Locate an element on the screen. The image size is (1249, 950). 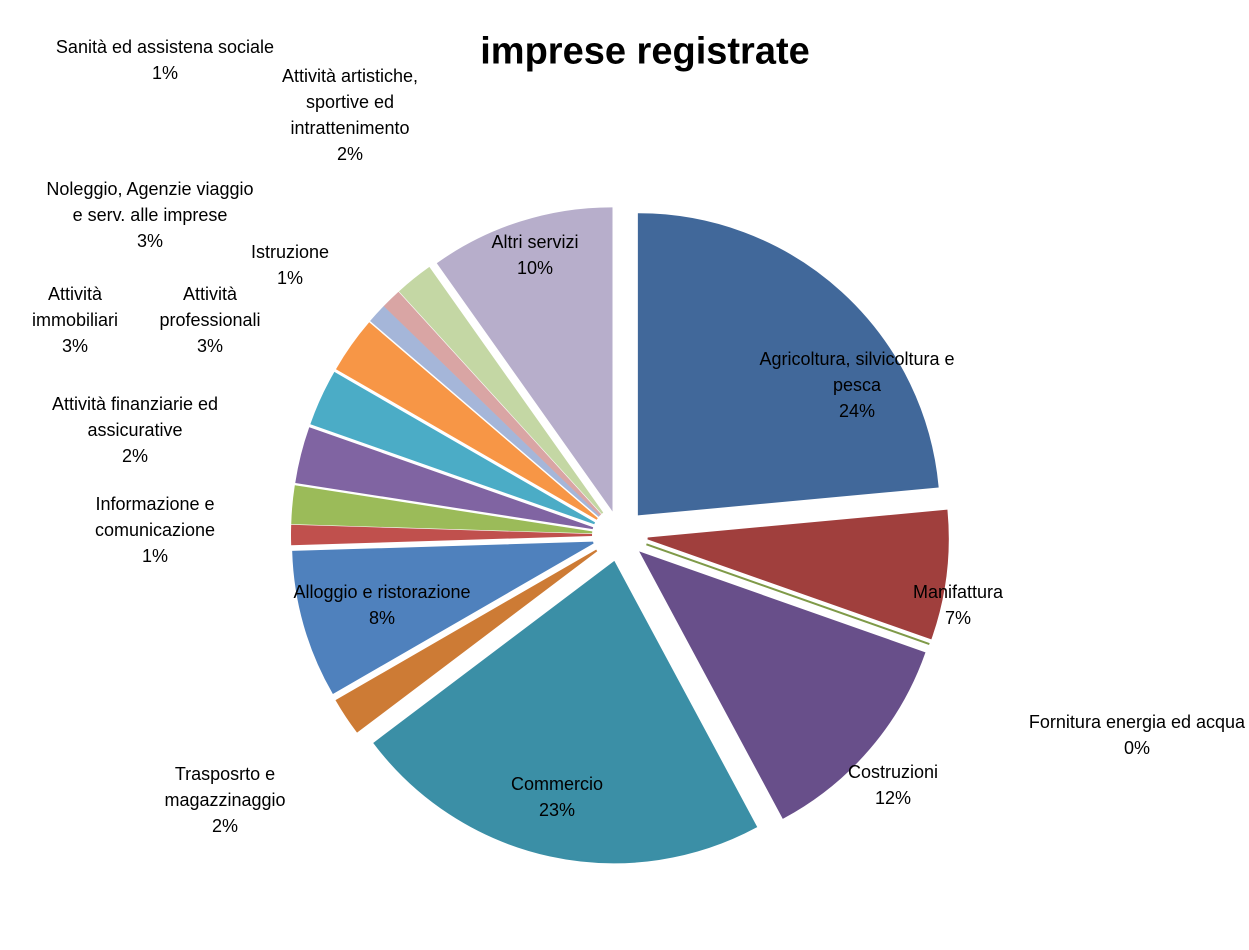
slice-category: Sanità ed assistena sociale is located at coordinates (165, 47).